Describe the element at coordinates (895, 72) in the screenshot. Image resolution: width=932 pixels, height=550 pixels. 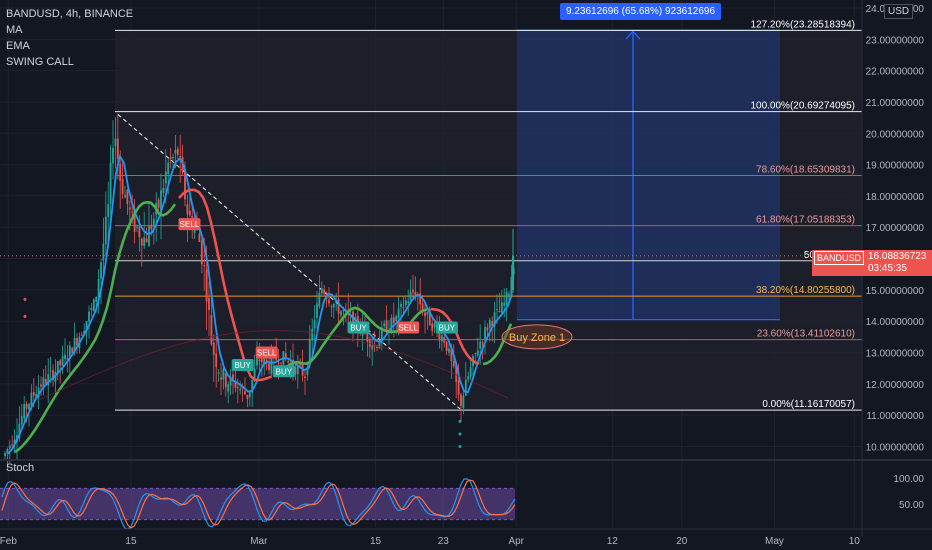
I see `y-tick-label: 22.00000000` at that location.